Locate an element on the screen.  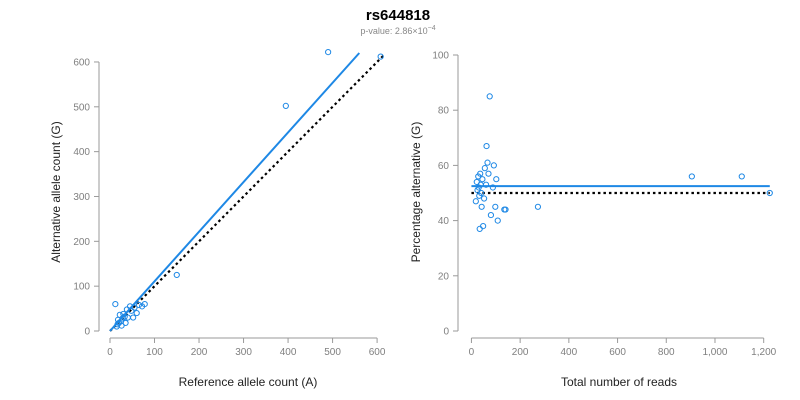
left-y-tick-label: 100 is located at coordinates (81, 287).